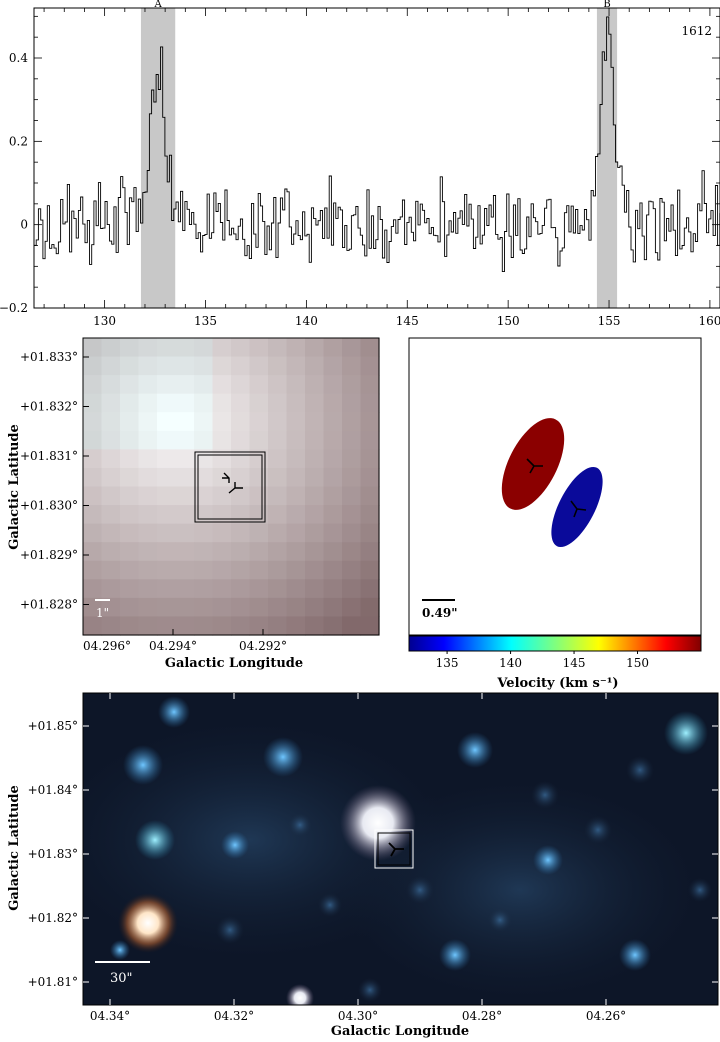 Image resolution: width=720 pixels, height=1042 pixels. What do you see at coordinates (555, 643) in the screenshot?
I see `colorbar` at bounding box center [555, 643].